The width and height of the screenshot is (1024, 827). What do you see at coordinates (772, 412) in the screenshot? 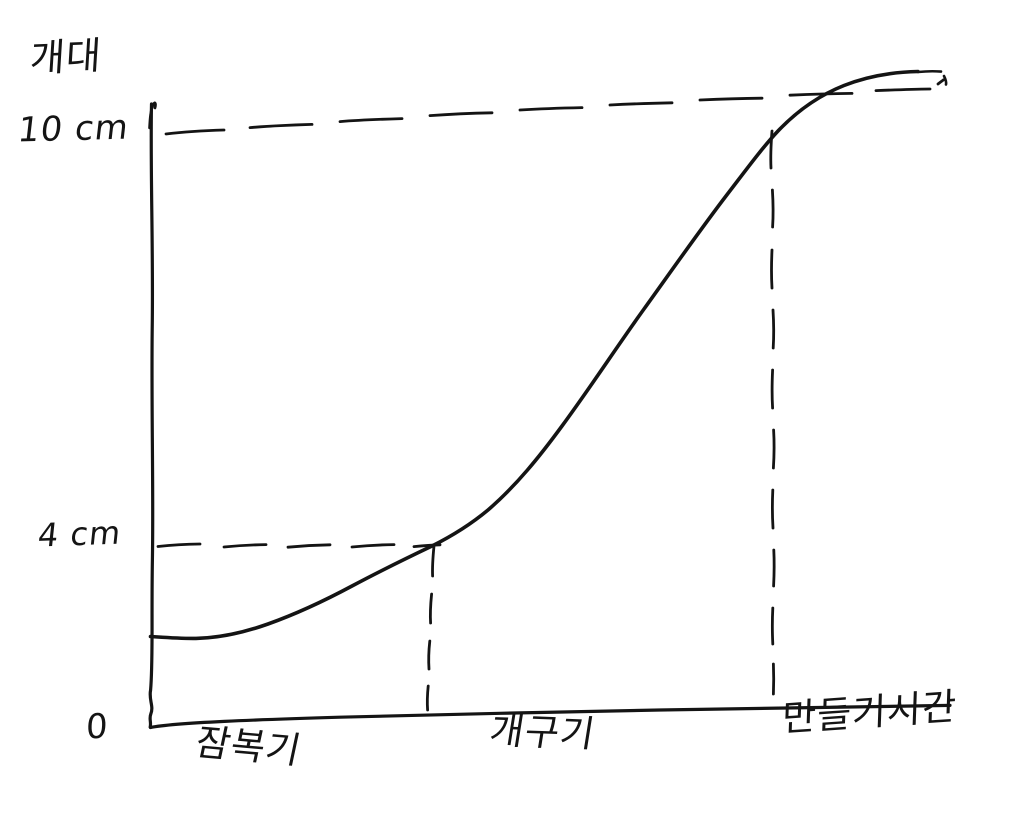
I see `reference-line-phase2-end` at bounding box center [772, 412].